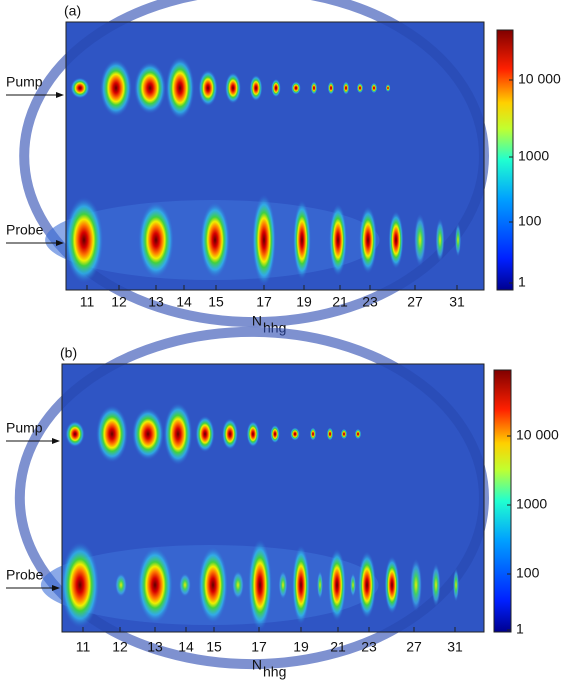 The image size is (574, 693). I want to click on x-axis-label-sub: hhg, so click(274, 672).